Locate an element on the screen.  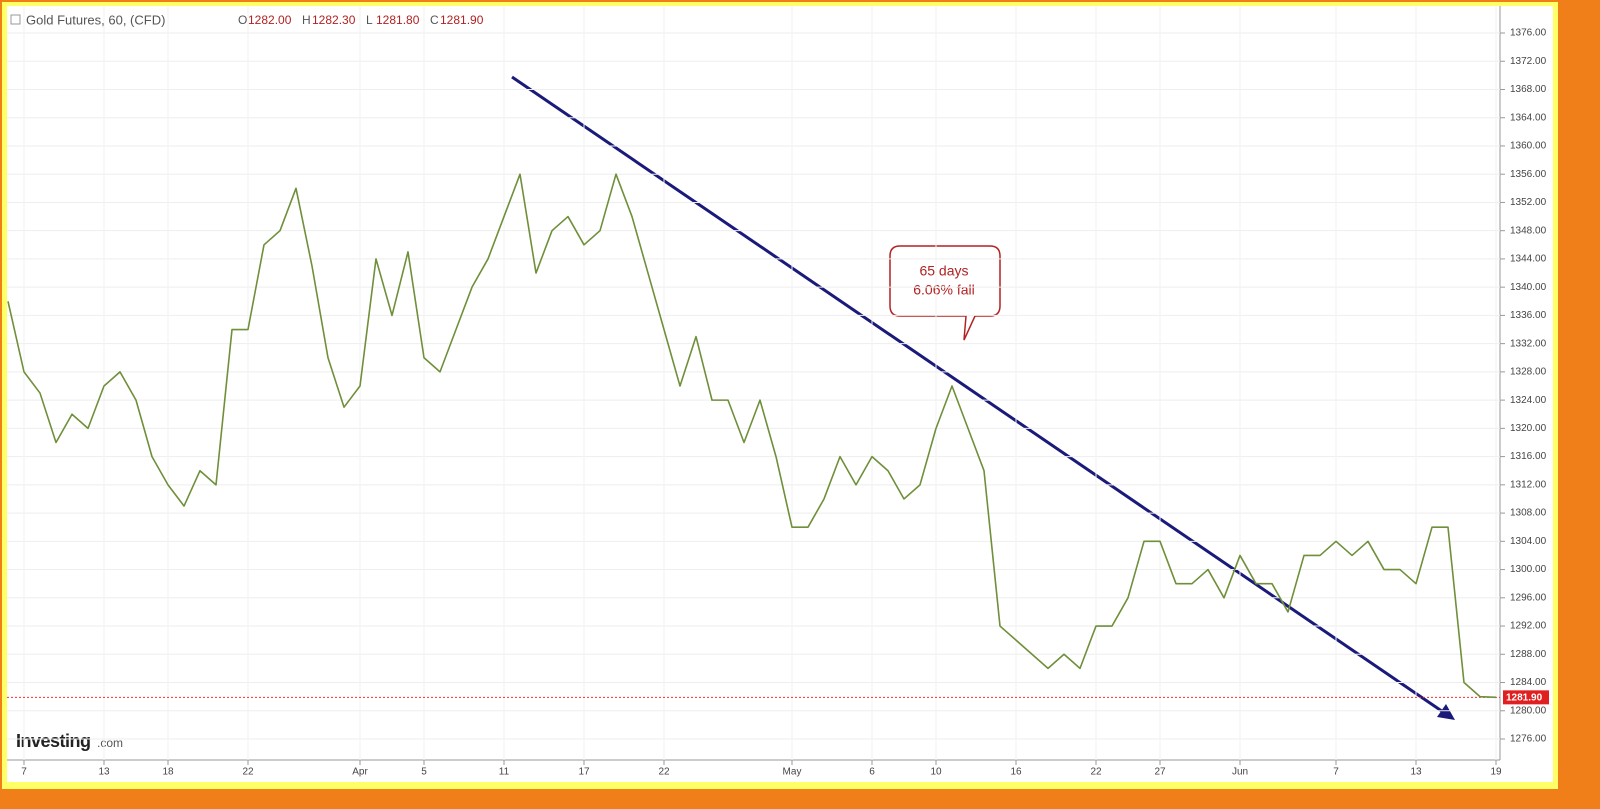
x-tick-label: 6 is located at coordinates (872, 772).